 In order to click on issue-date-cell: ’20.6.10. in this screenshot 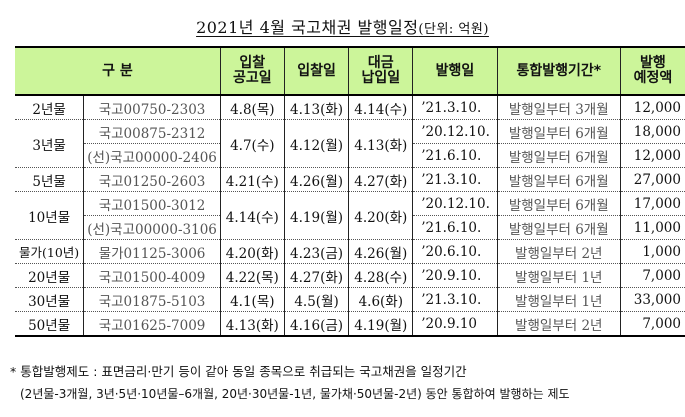, I will do `click(455, 251)`.